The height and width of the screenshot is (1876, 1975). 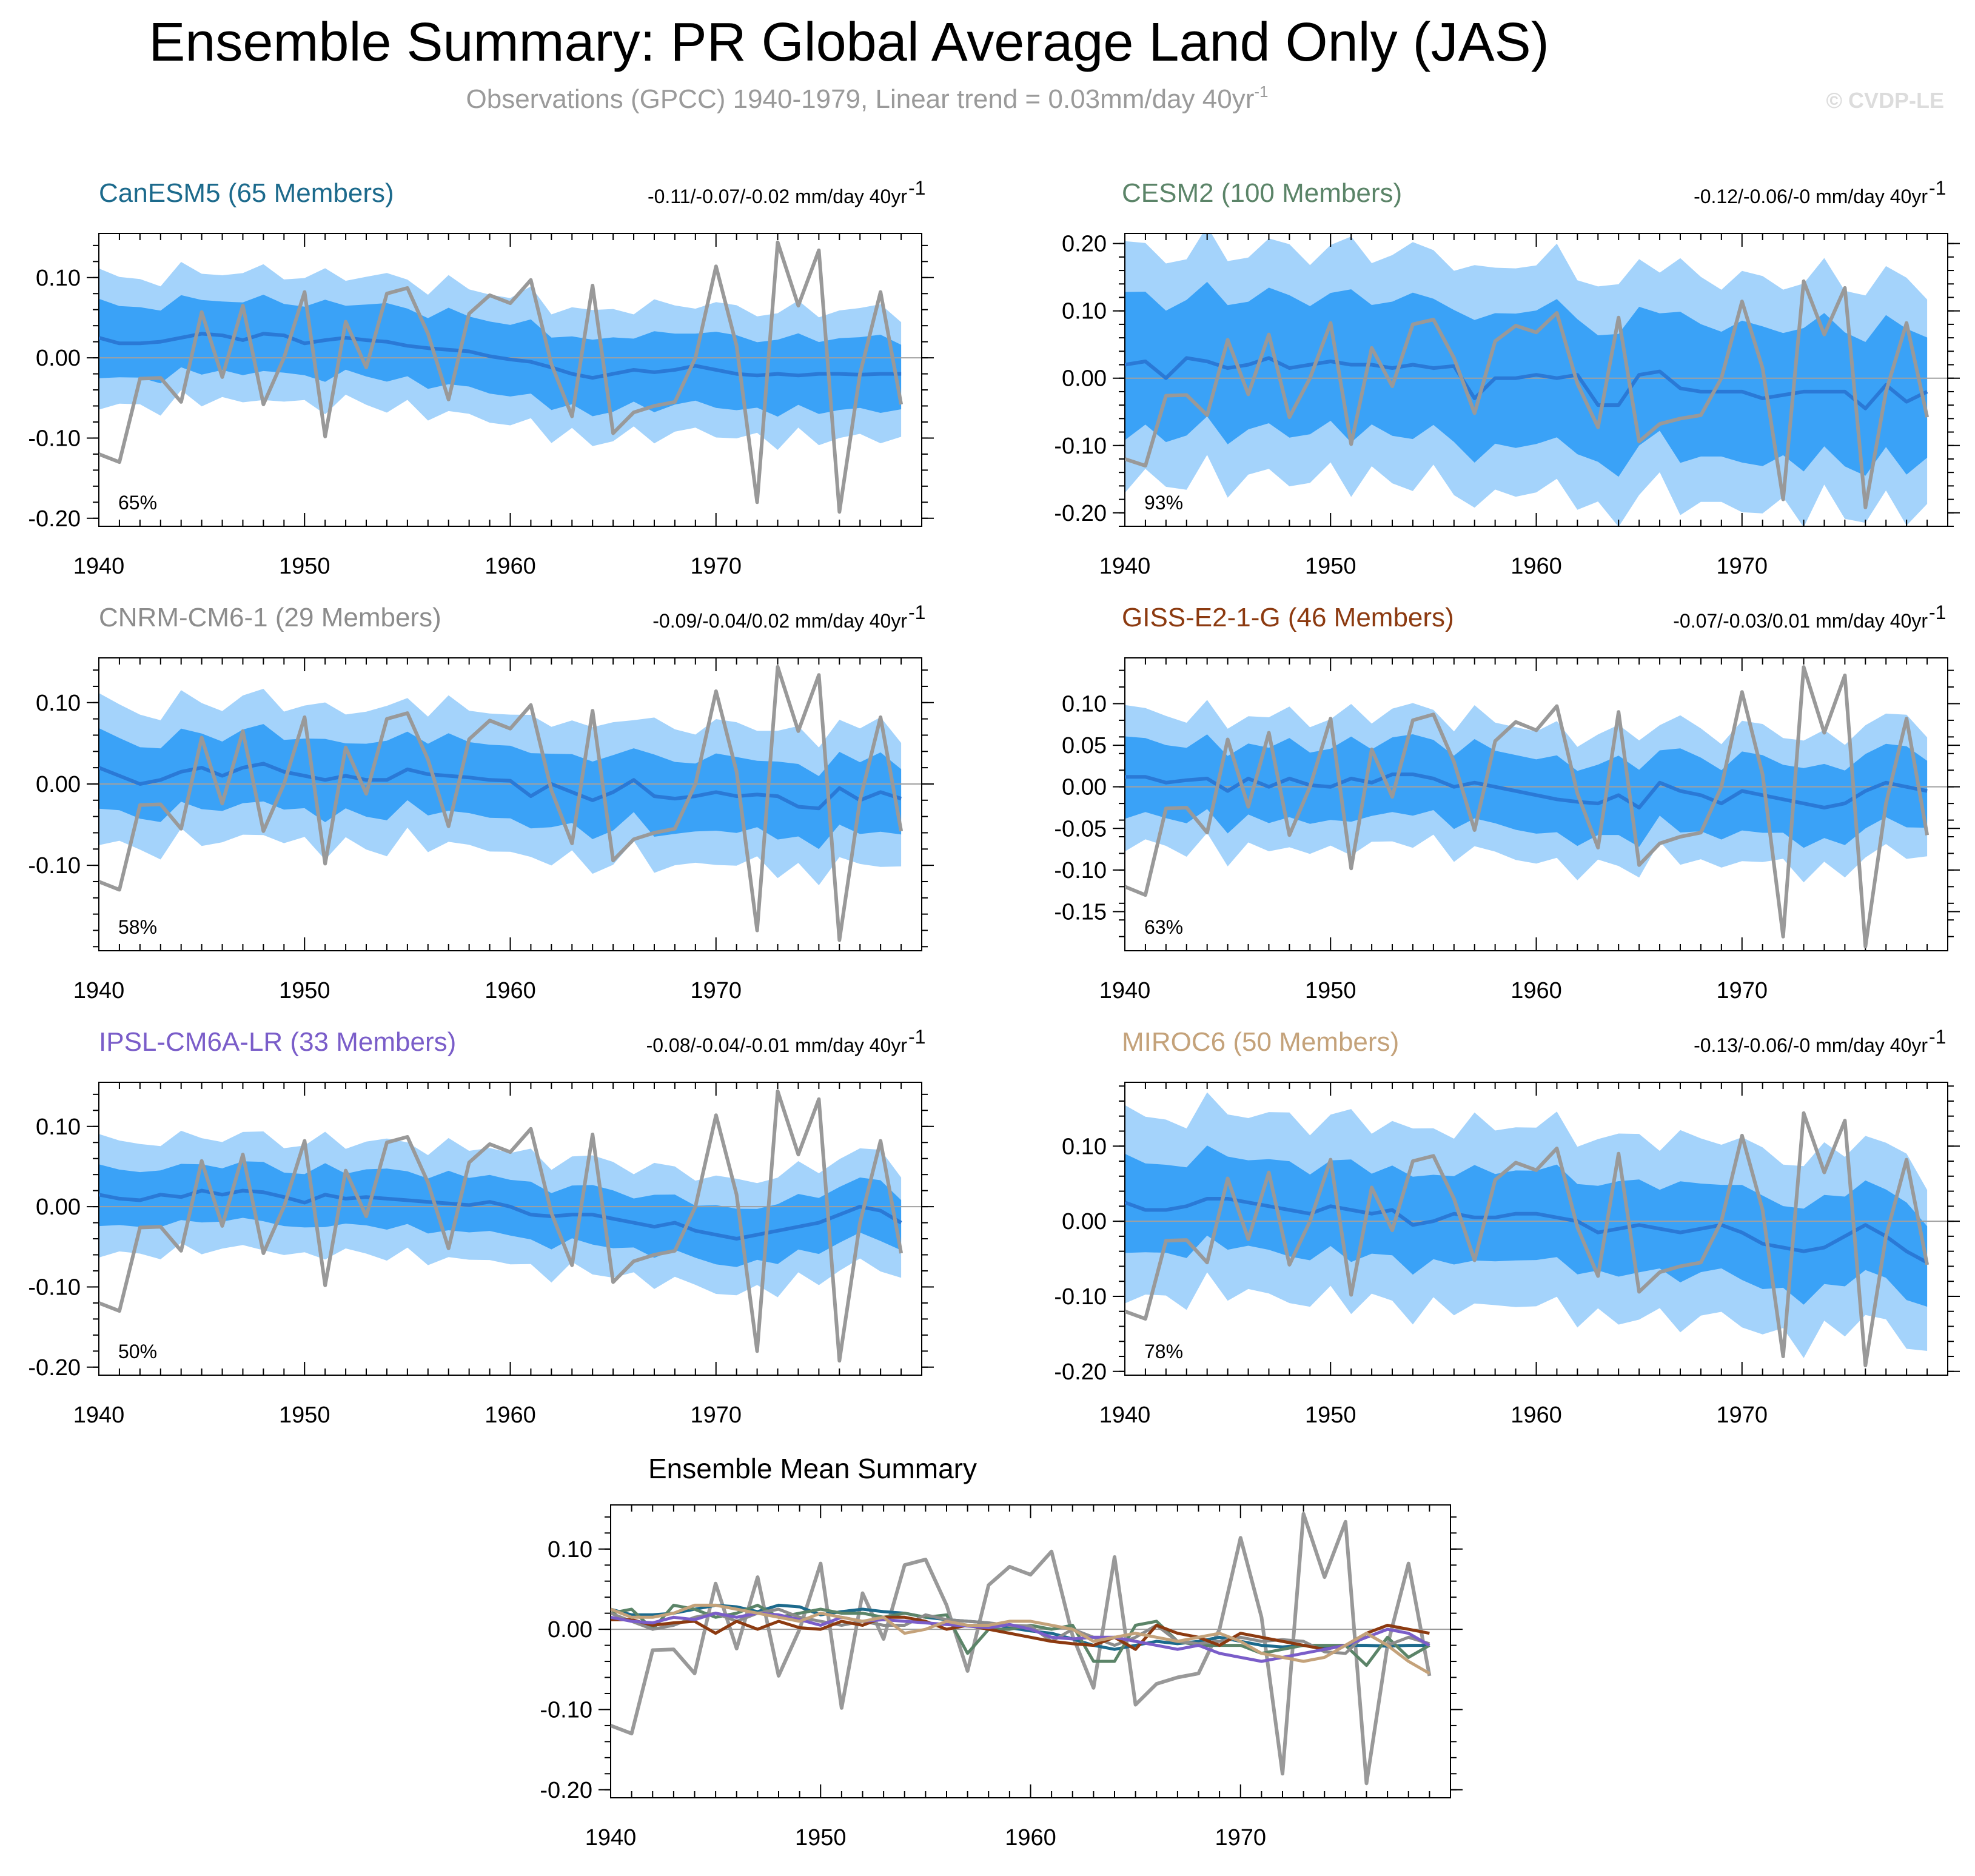 I want to click on panel-ipsl-cm6a-lr-model-name: IPSL-CM6A-LR, so click(x=191, y=1042).